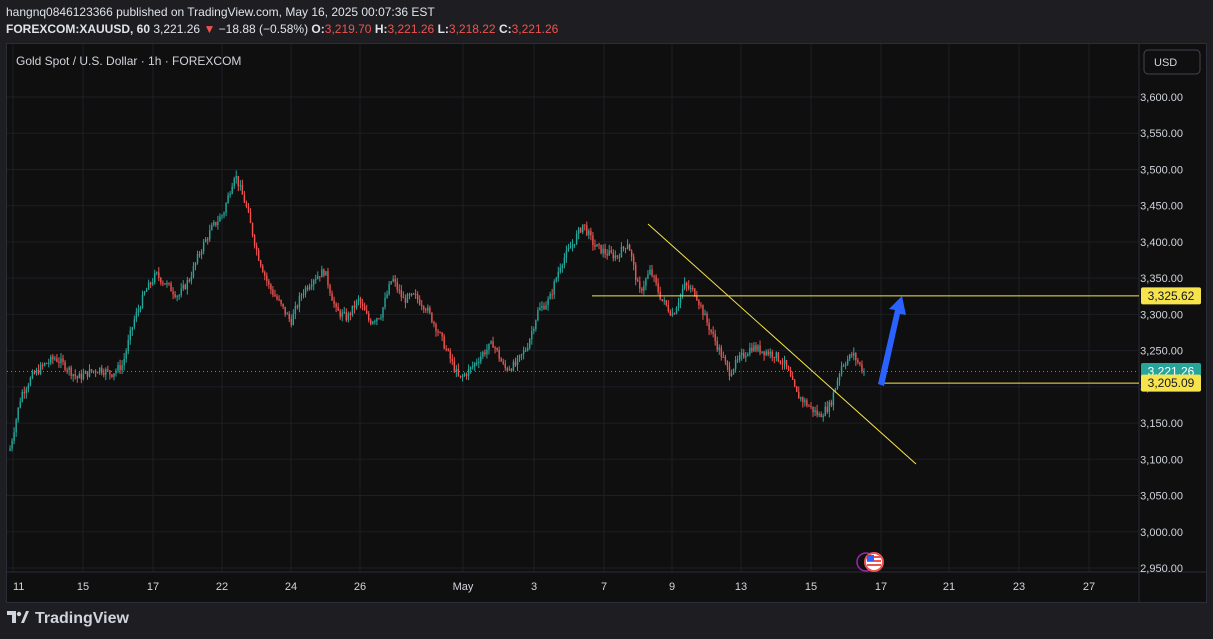 The height and width of the screenshot is (639, 1213). What do you see at coordinates (782, 344) in the screenshot?
I see `downtrend-line` at bounding box center [782, 344].